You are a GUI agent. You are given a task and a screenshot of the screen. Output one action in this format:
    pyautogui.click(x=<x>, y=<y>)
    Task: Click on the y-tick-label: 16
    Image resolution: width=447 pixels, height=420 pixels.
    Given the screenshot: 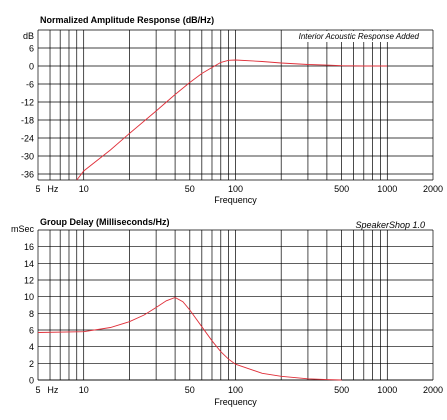 What is the action you would take?
    pyautogui.click(x=29, y=247)
    